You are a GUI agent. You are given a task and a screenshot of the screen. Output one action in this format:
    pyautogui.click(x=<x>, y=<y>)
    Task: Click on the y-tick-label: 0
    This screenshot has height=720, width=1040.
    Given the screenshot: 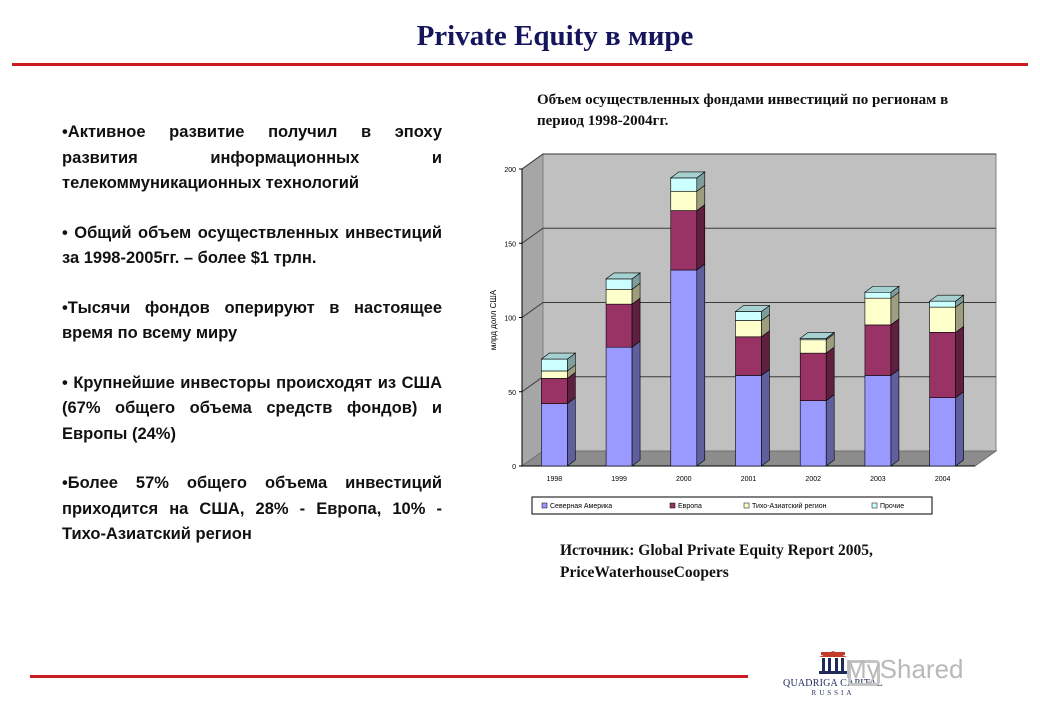 What is the action you would take?
    pyautogui.click(x=514, y=467)
    